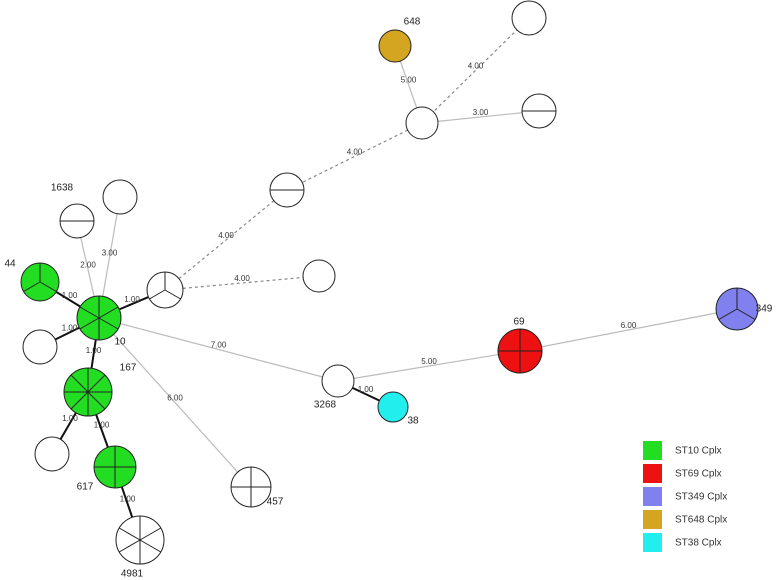 The image size is (778, 580). What do you see at coordinates (62, 188) in the screenshot?
I see `node-label: 1638` at bounding box center [62, 188].